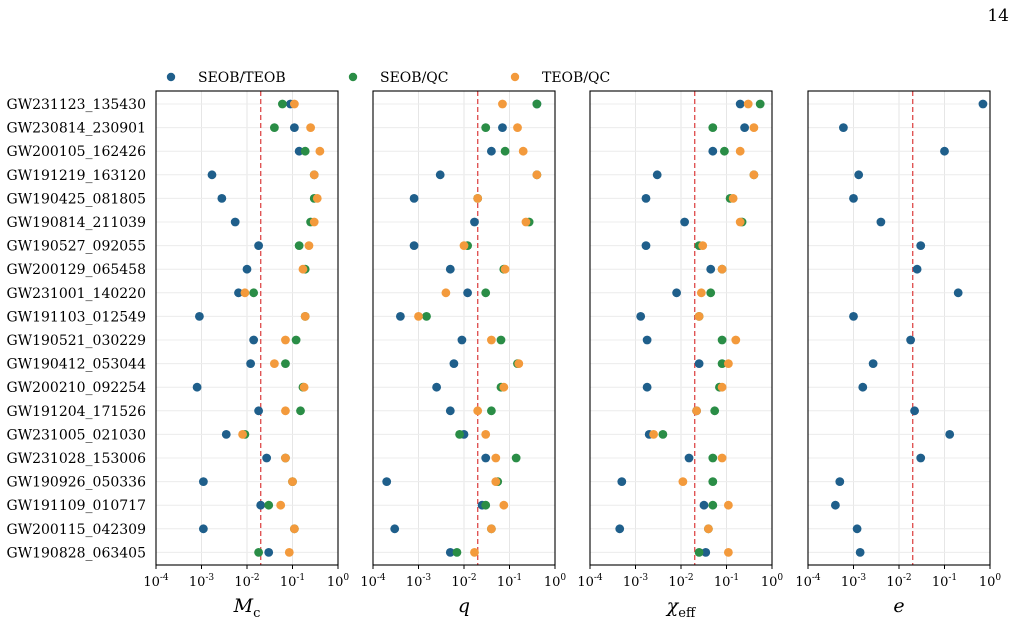 The image size is (1016, 624). What do you see at coordinates (77, 483) in the screenshot?
I see `event-label: GW190926_050336` at bounding box center [77, 483].